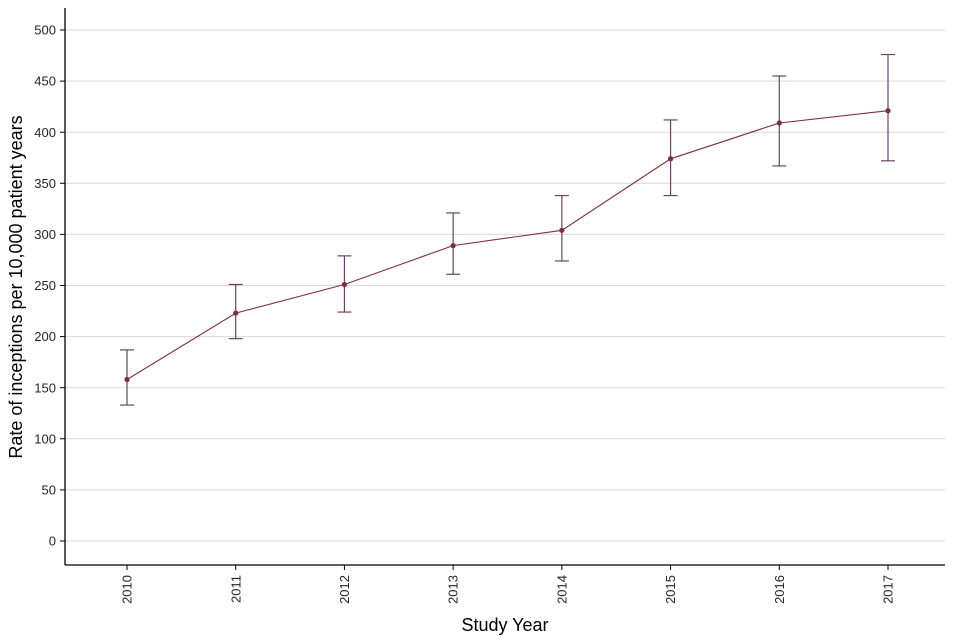 The height and width of the screenshot is (640, 960). What do you see at coordinates (45, 30) in the screenshot?
I see `y-tick-label: 500` at bounding box center [45, 30].